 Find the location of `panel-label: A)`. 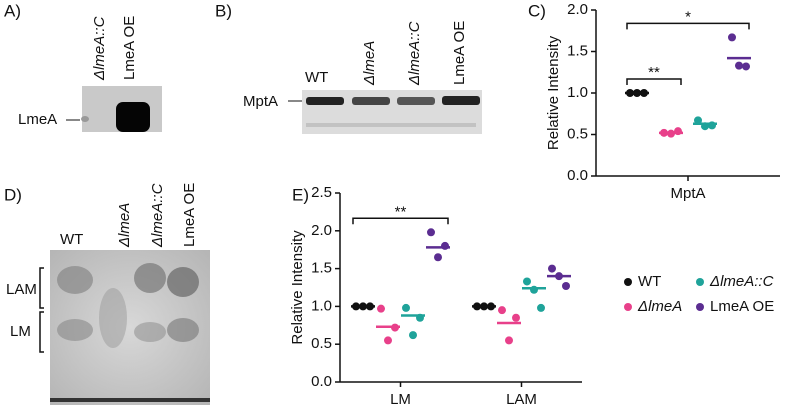

panel-label: A) is located at coordinates (12, 10).